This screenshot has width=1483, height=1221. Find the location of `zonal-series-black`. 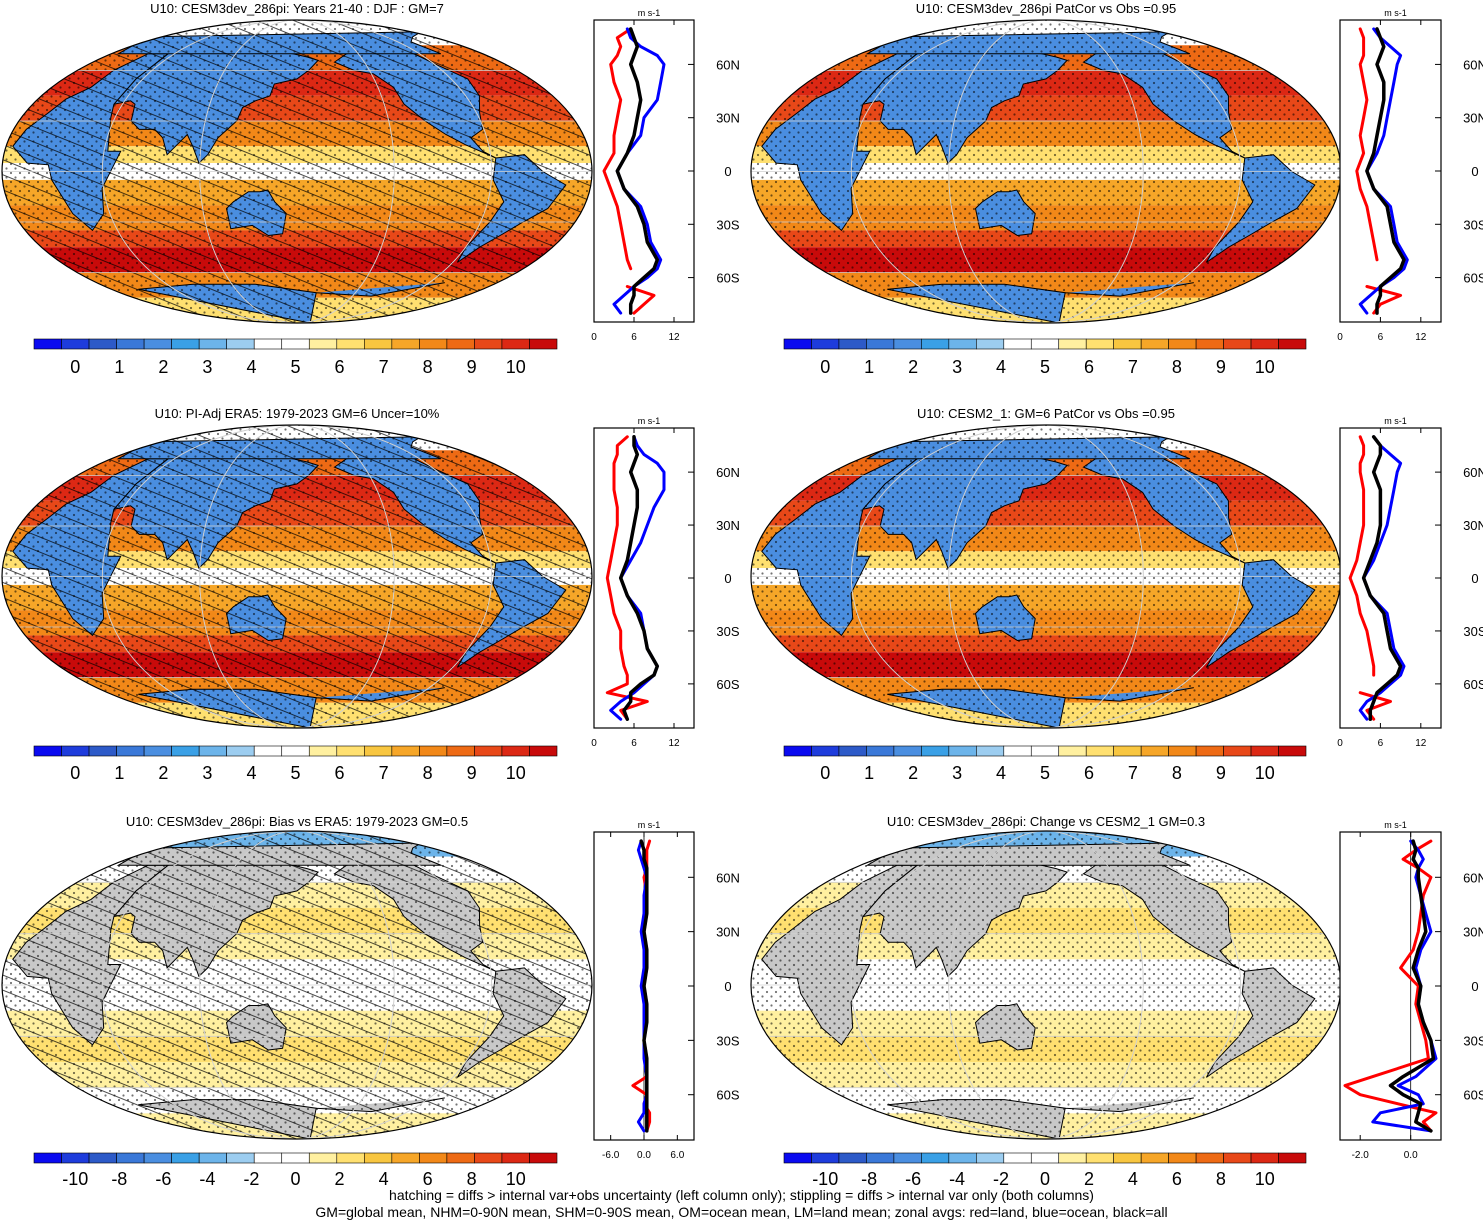

zonal-series-black is located at coordinates (1382, 578).